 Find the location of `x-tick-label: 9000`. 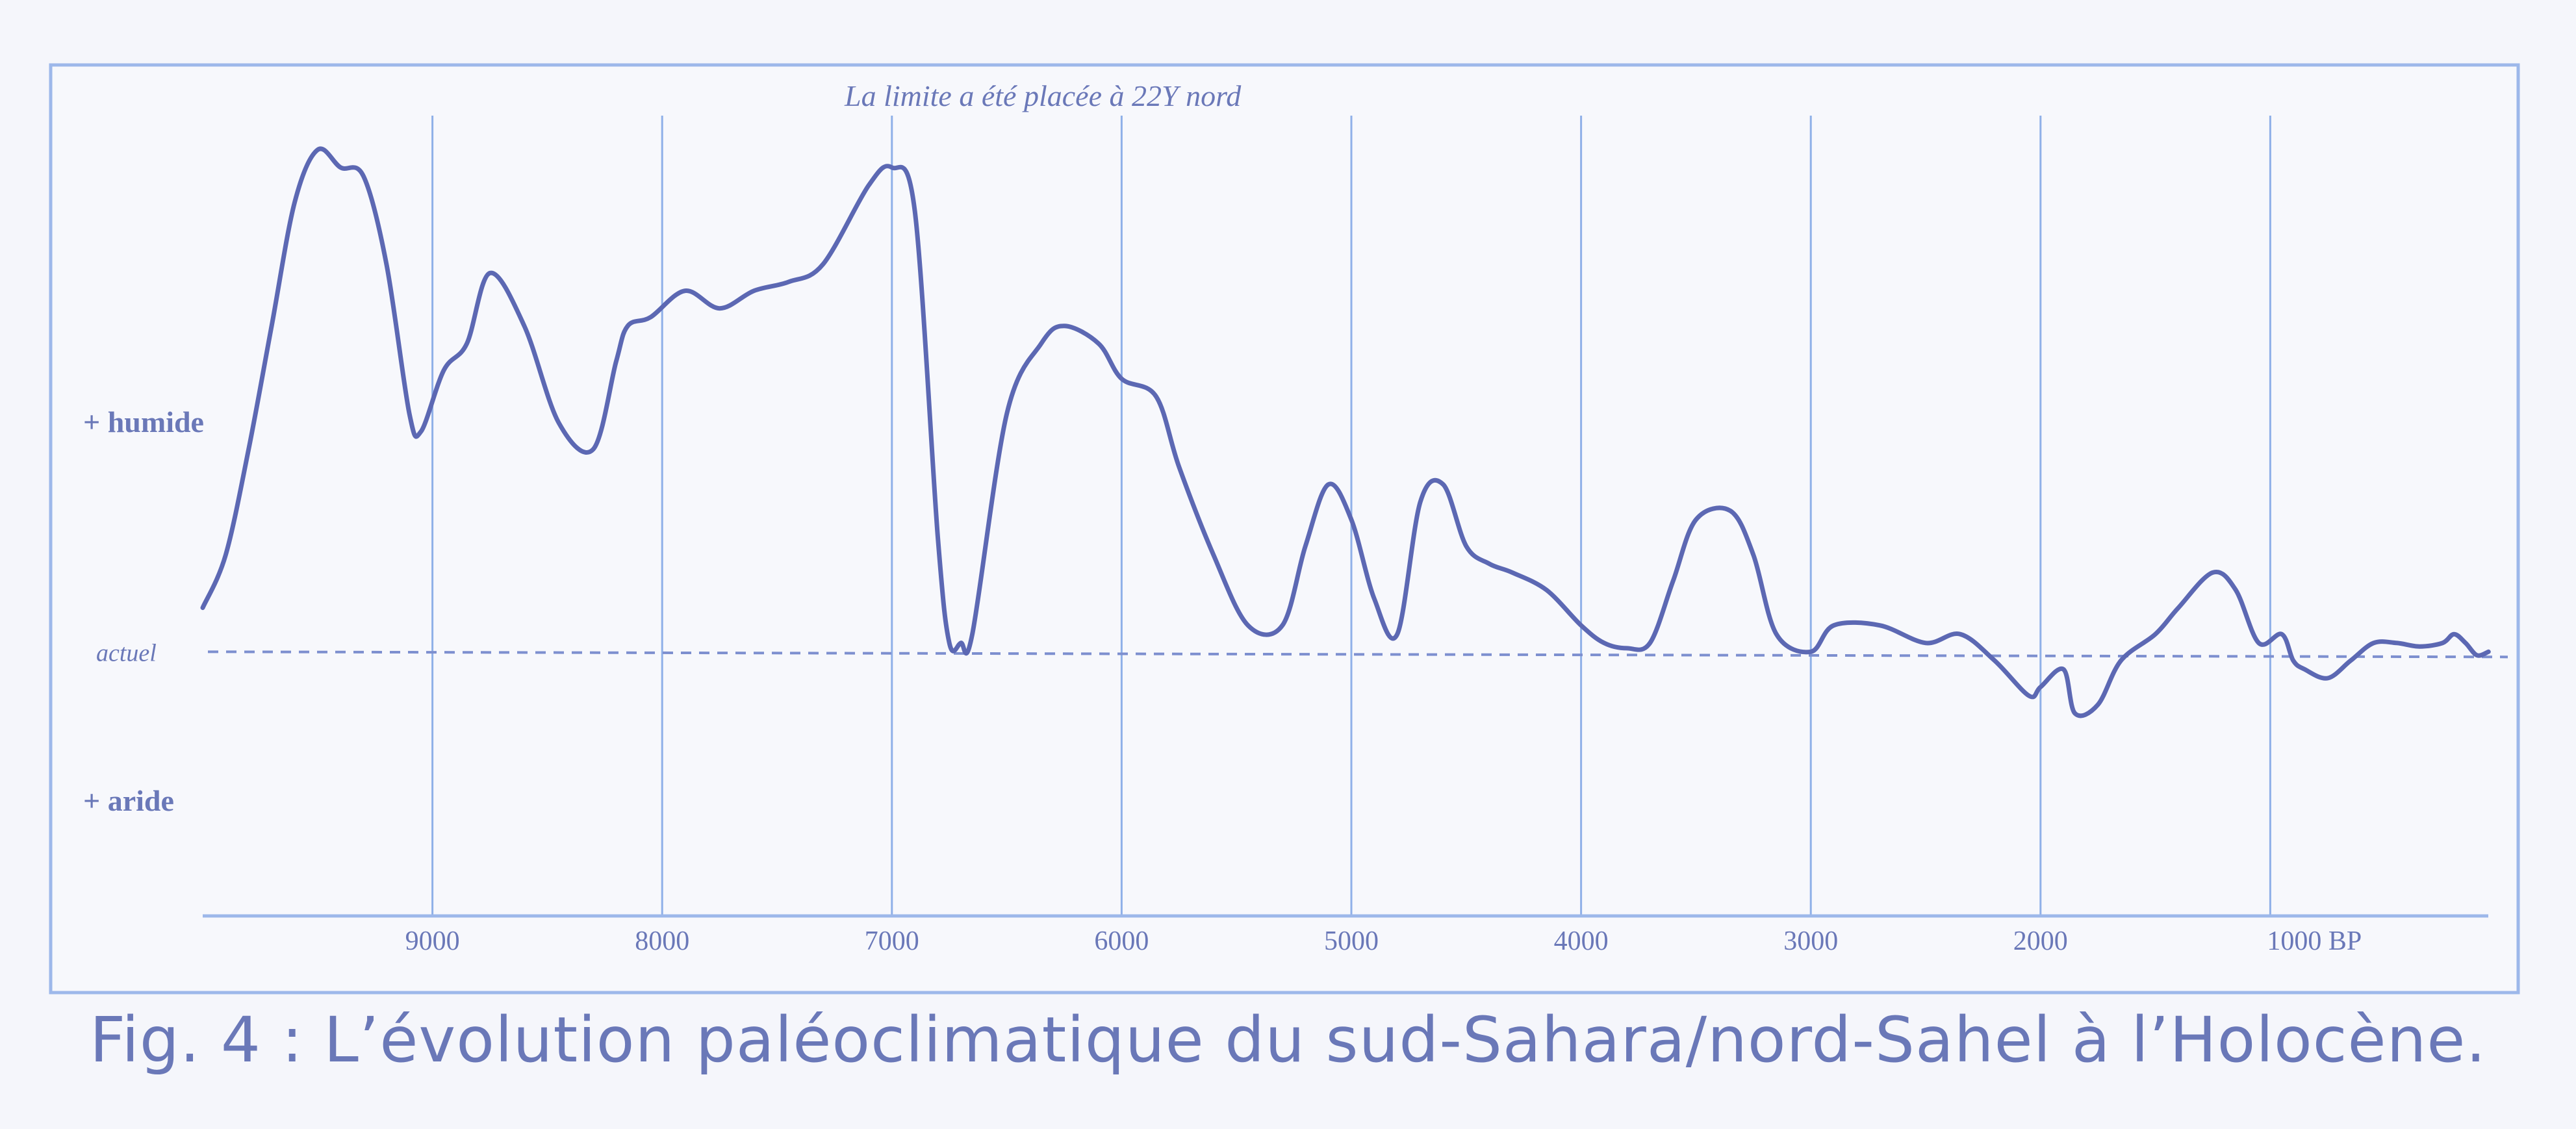

x-tick-label: 9000 is located at coordinates (432, 941).